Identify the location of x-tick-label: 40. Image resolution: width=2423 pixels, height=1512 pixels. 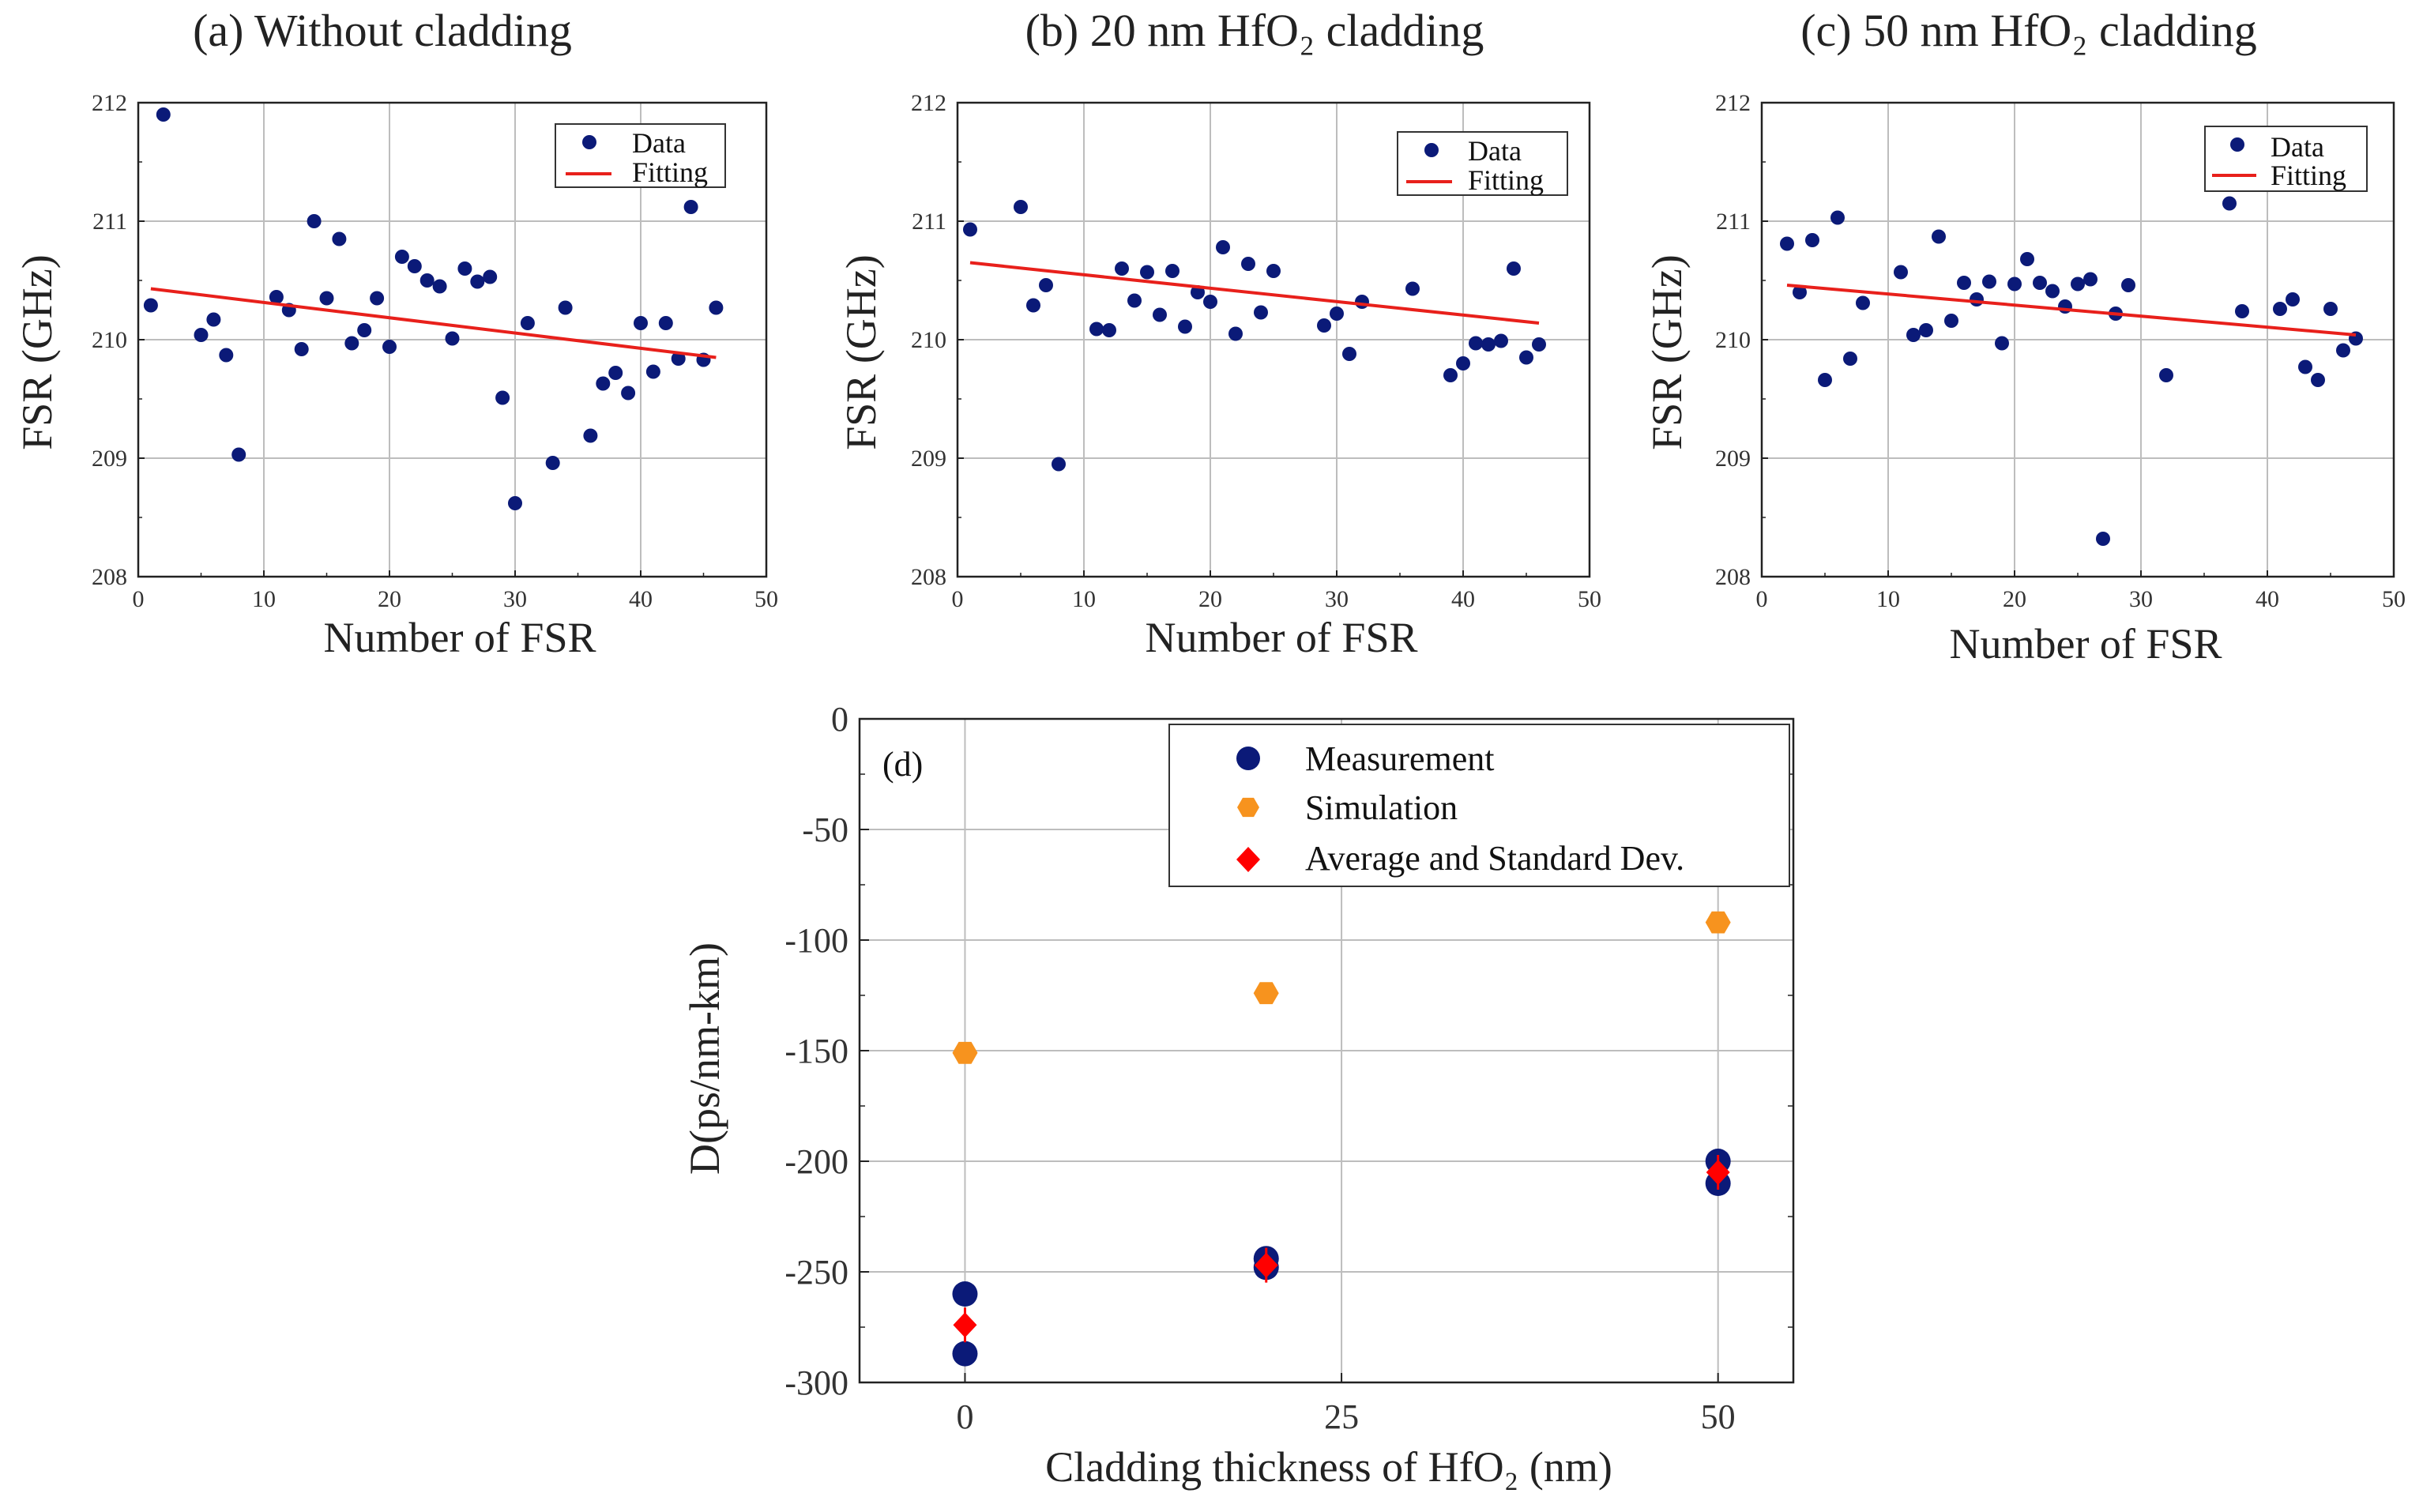
(2267, 599).